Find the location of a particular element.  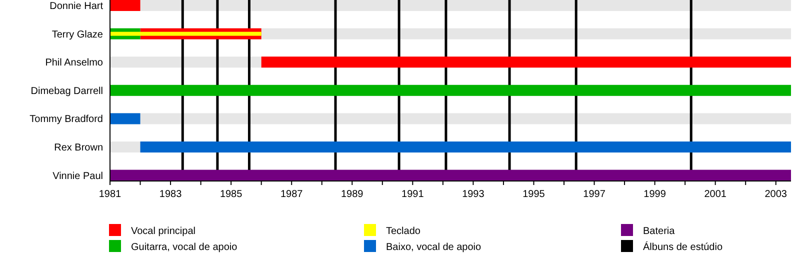

x-tick-label: 1991 is located at coordinates (413, 194).